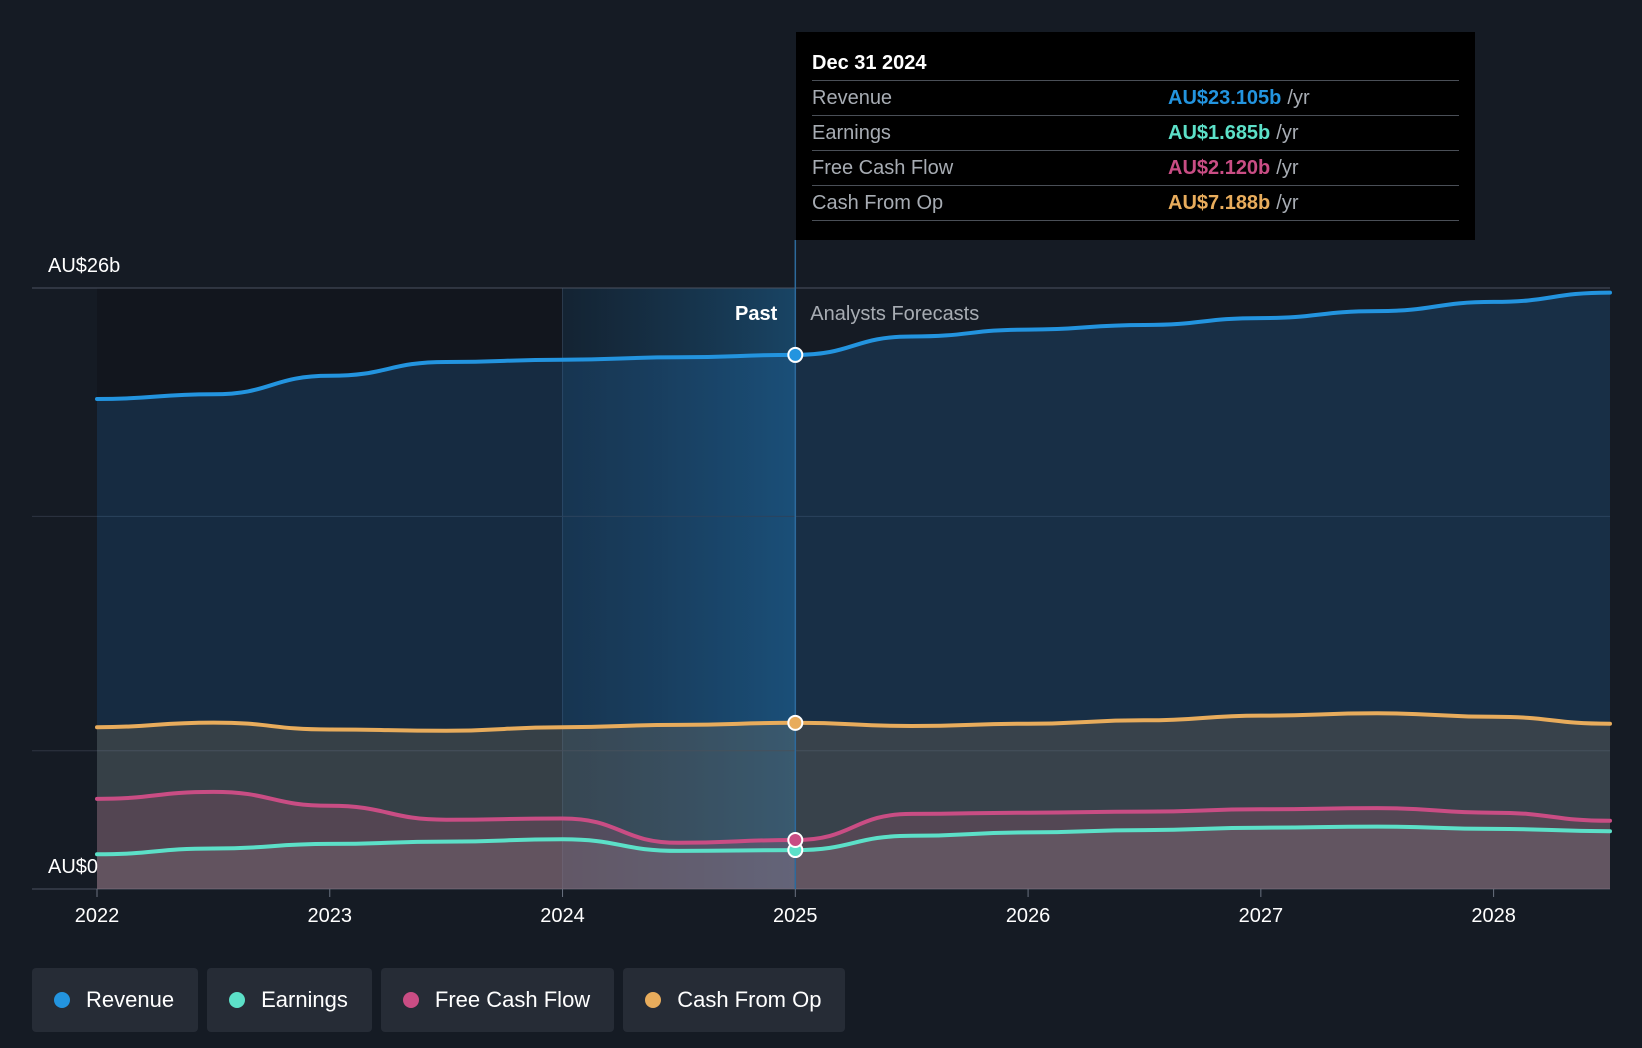  Describe the element at coordinates (756, 314) in the screenshot. I see `past-label: Past` at that location.